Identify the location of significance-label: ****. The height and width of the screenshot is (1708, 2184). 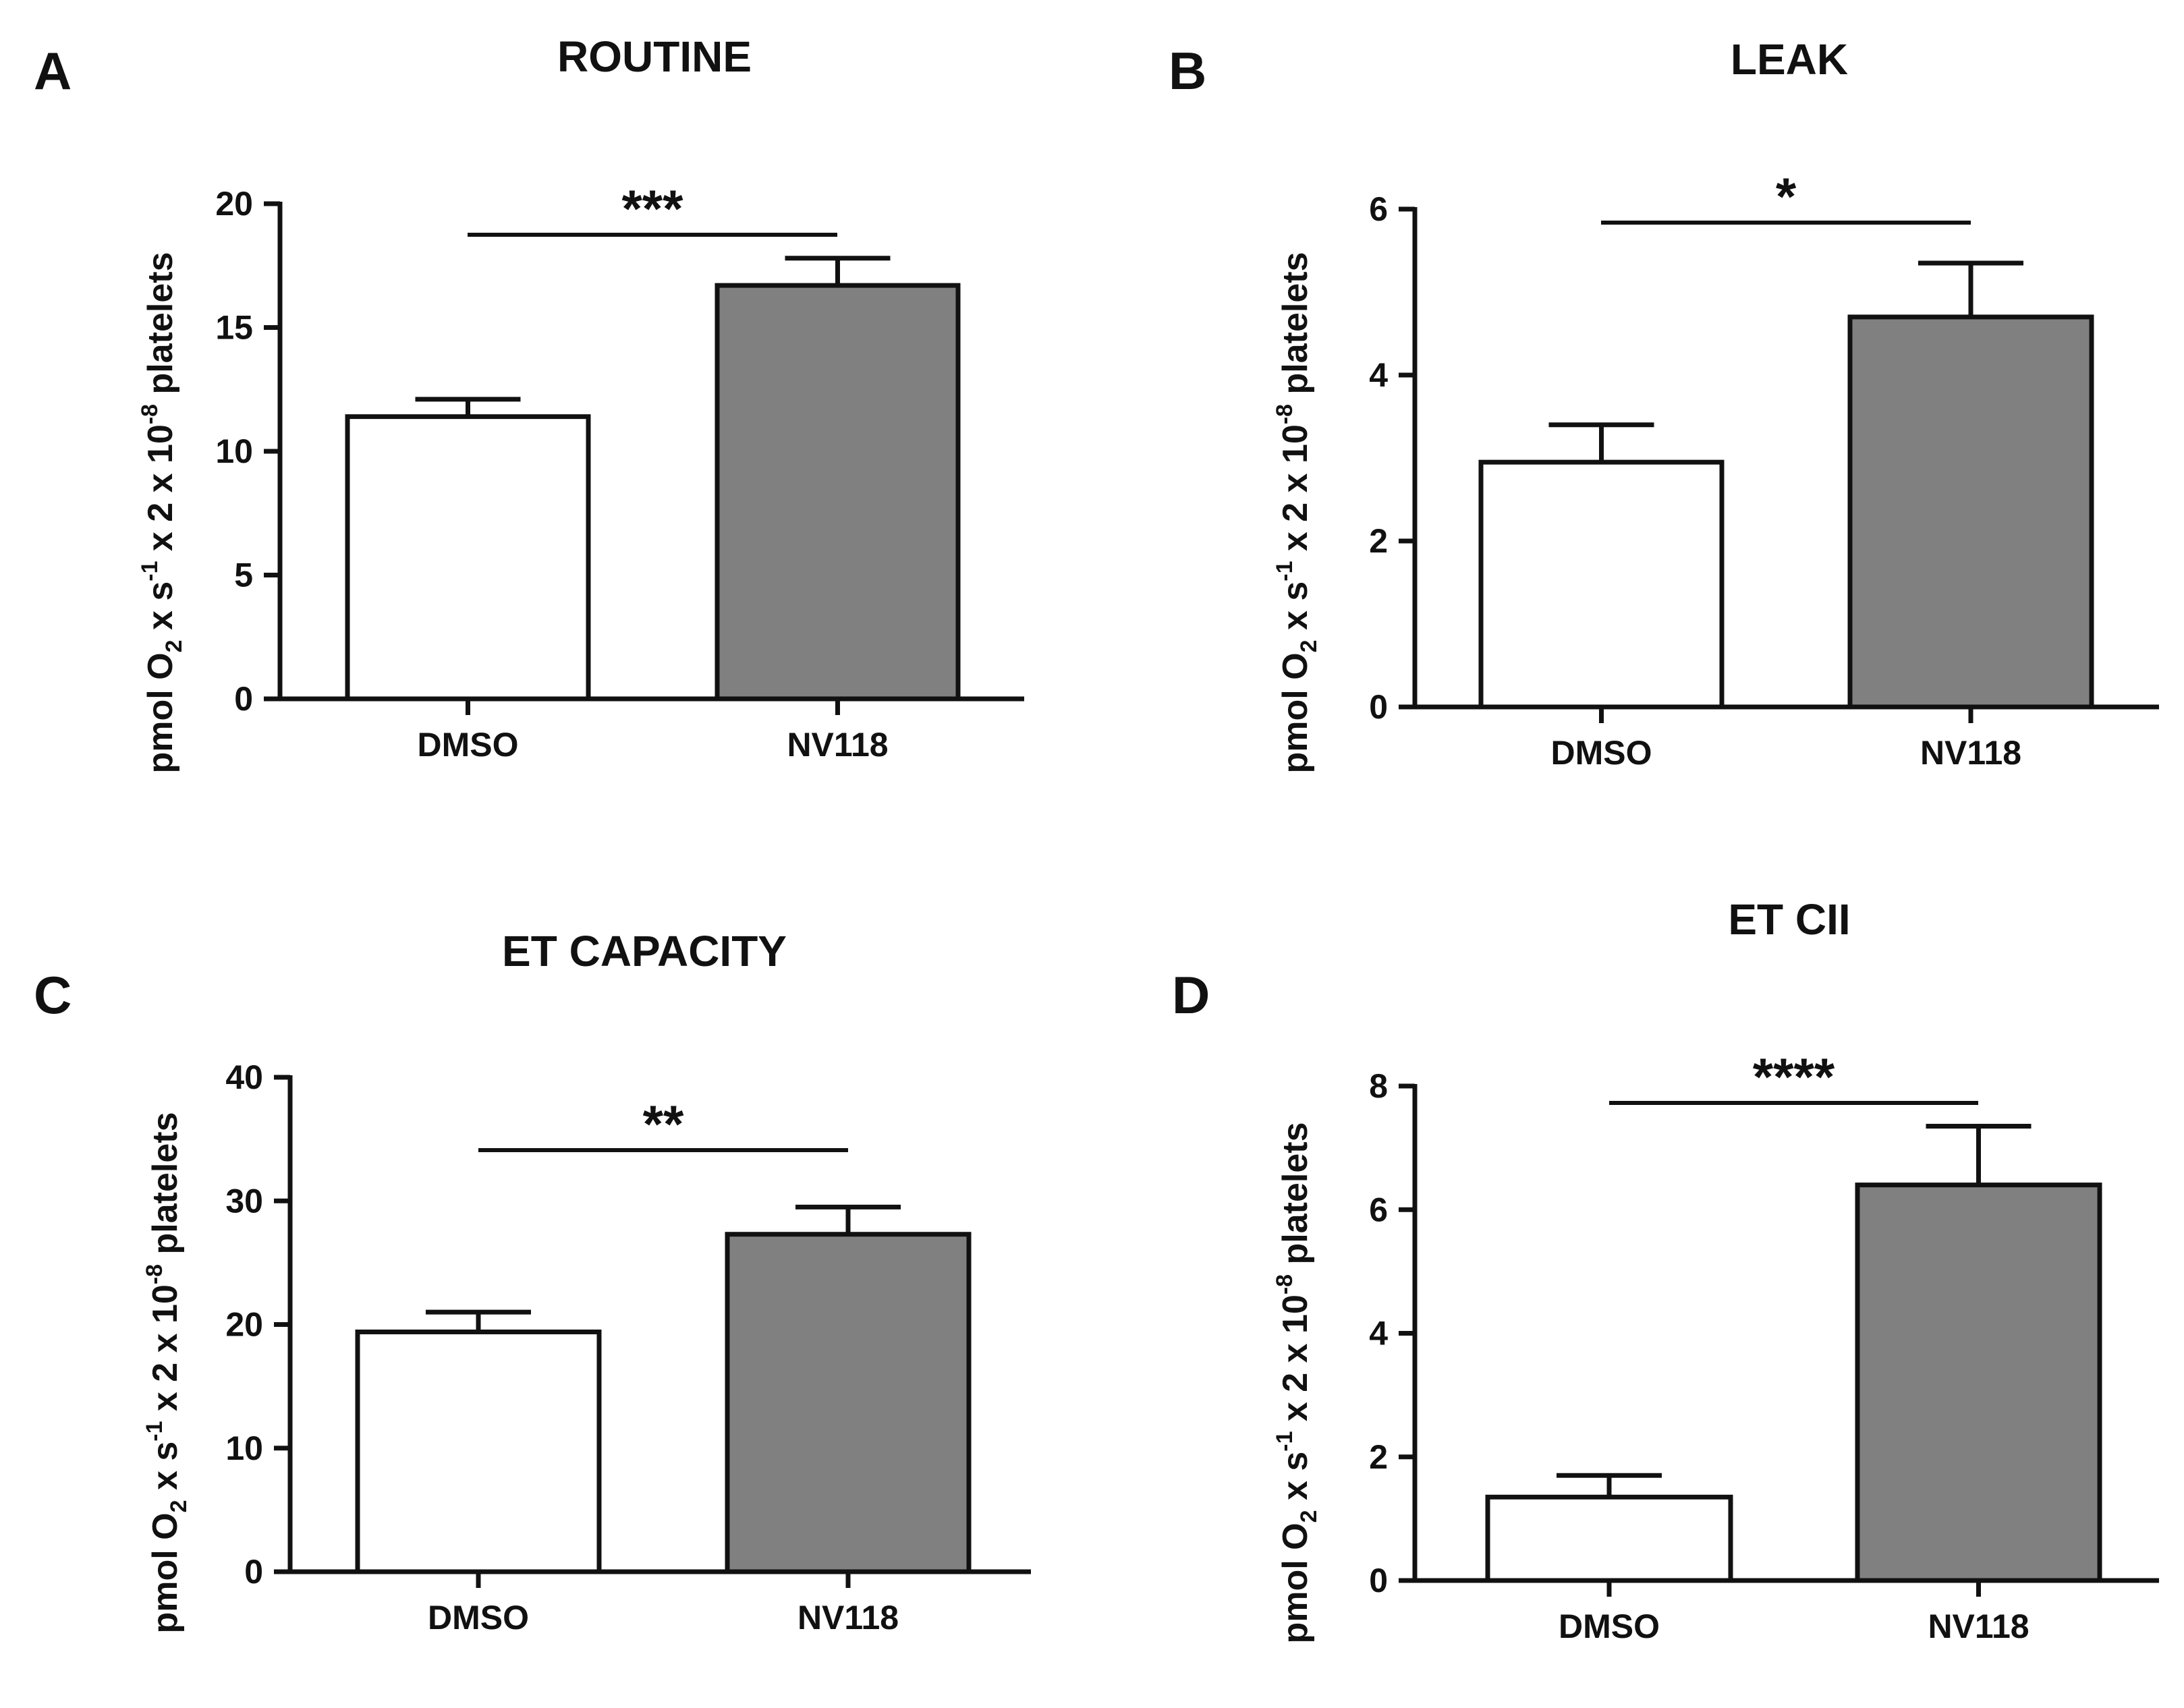
(1794, 1076).